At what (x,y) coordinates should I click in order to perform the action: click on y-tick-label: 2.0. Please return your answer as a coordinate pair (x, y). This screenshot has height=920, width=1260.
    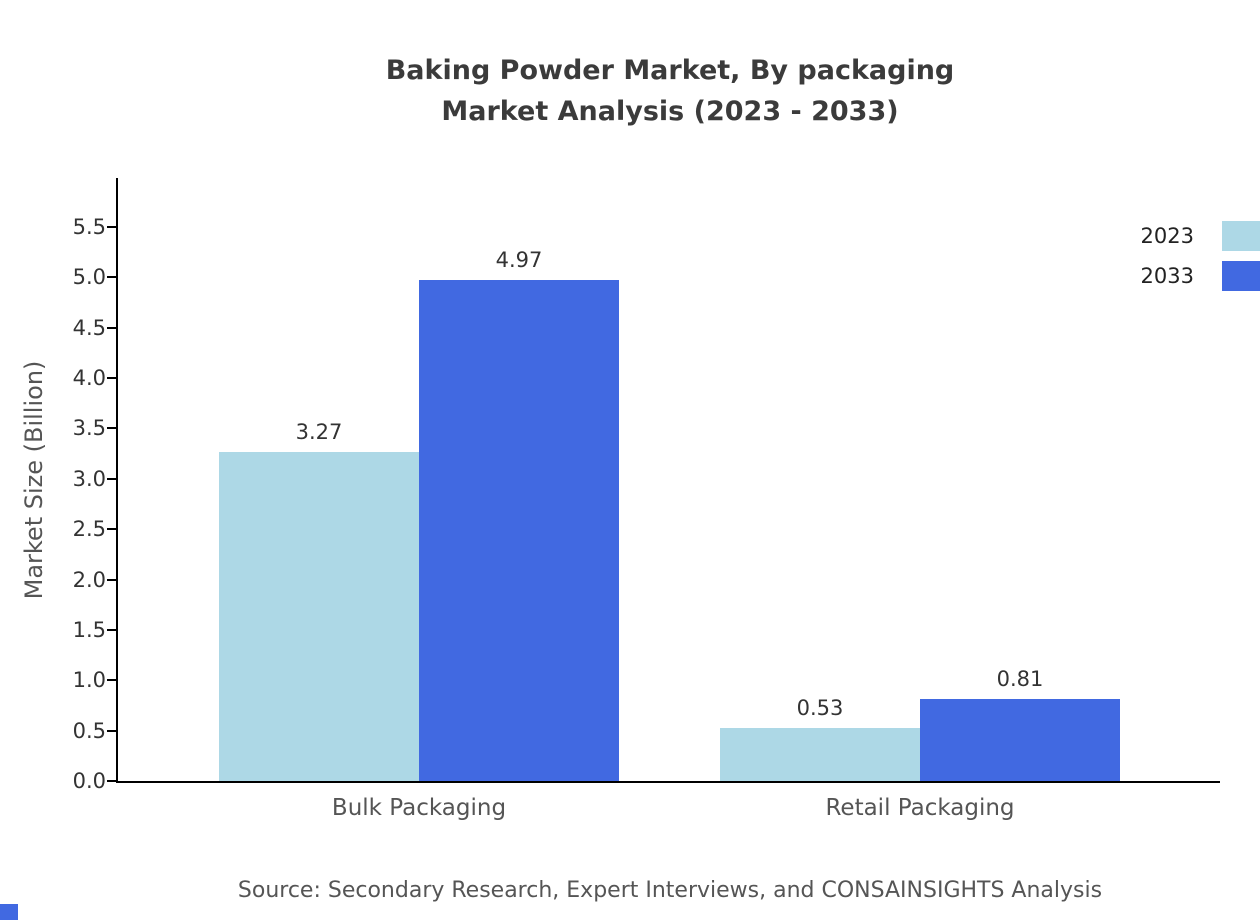
    Looking at the image, I should click on (89, 579).